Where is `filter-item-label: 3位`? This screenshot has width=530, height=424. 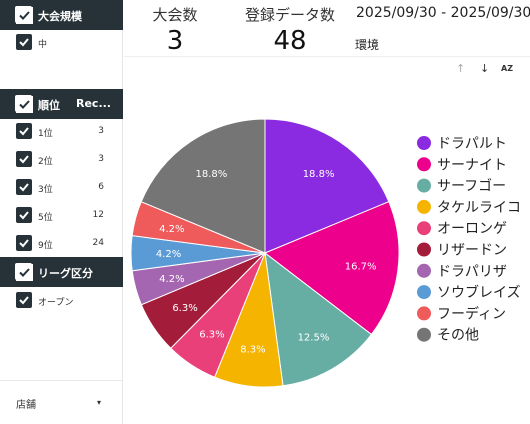 filter-item-label: 3位 is located at coordinates (45, 190).